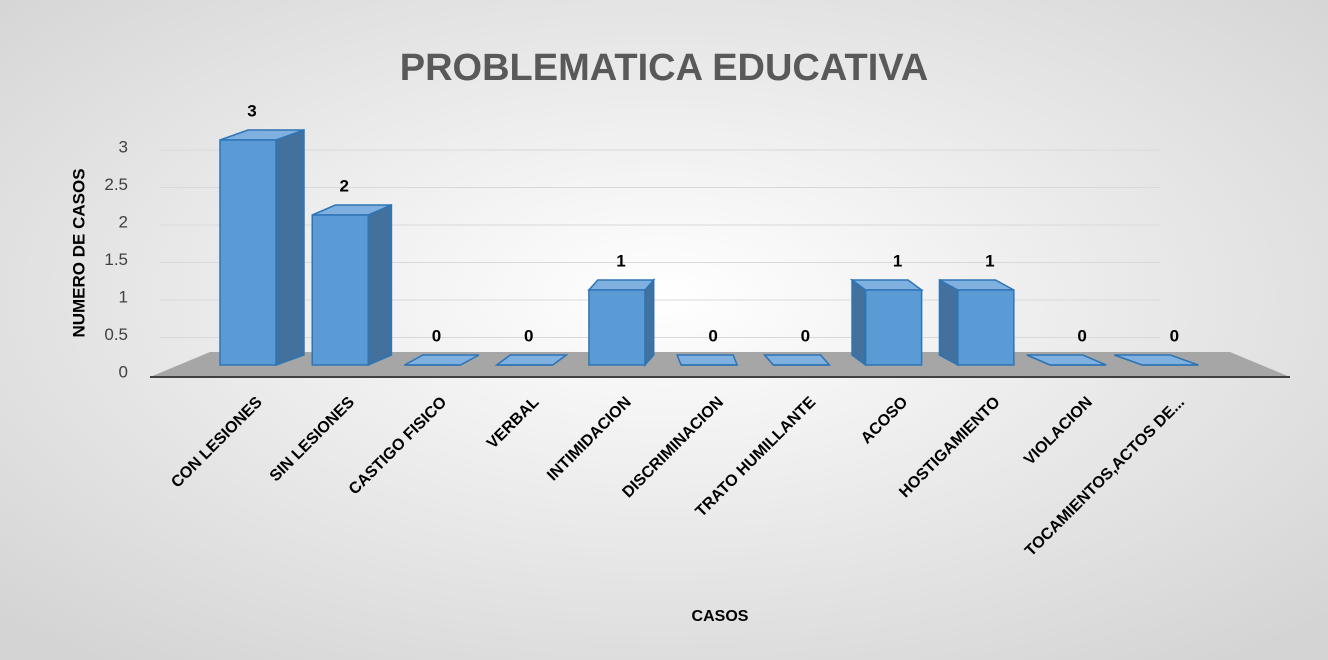  I want to click on y-axis-label: NUMERO DE CASOS, so click(78, 252).